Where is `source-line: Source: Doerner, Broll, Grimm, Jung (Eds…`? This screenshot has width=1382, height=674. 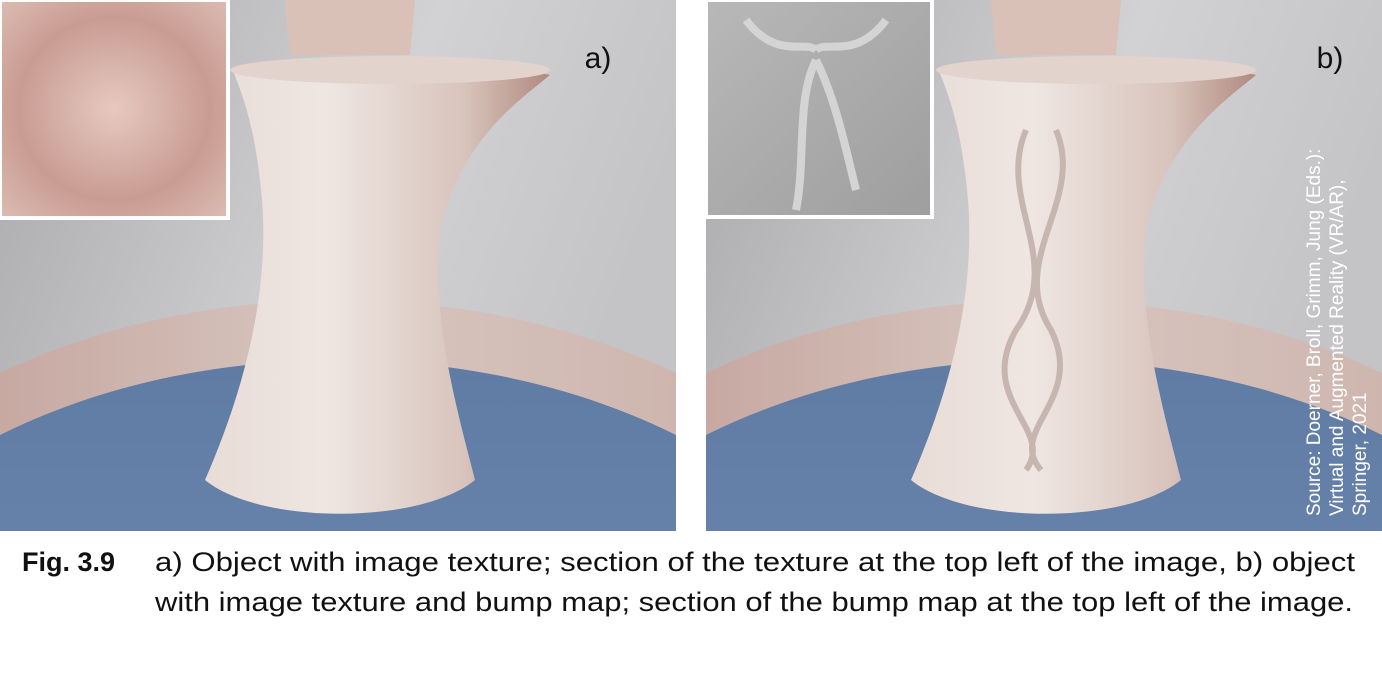
source-line: Source: Doerner, Broll, Grimm, Jung (Eds… is located at coordinates (1314, 332).